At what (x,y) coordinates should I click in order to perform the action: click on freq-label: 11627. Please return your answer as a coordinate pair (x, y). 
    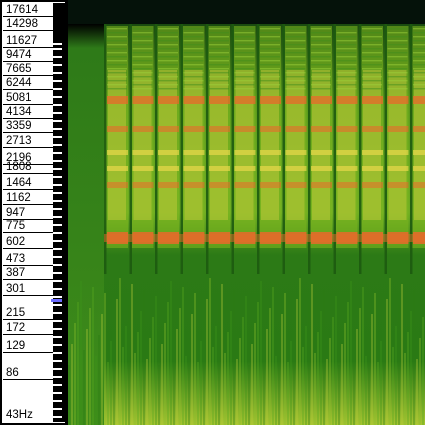
    Looking at the image, I should click on (29, 41).